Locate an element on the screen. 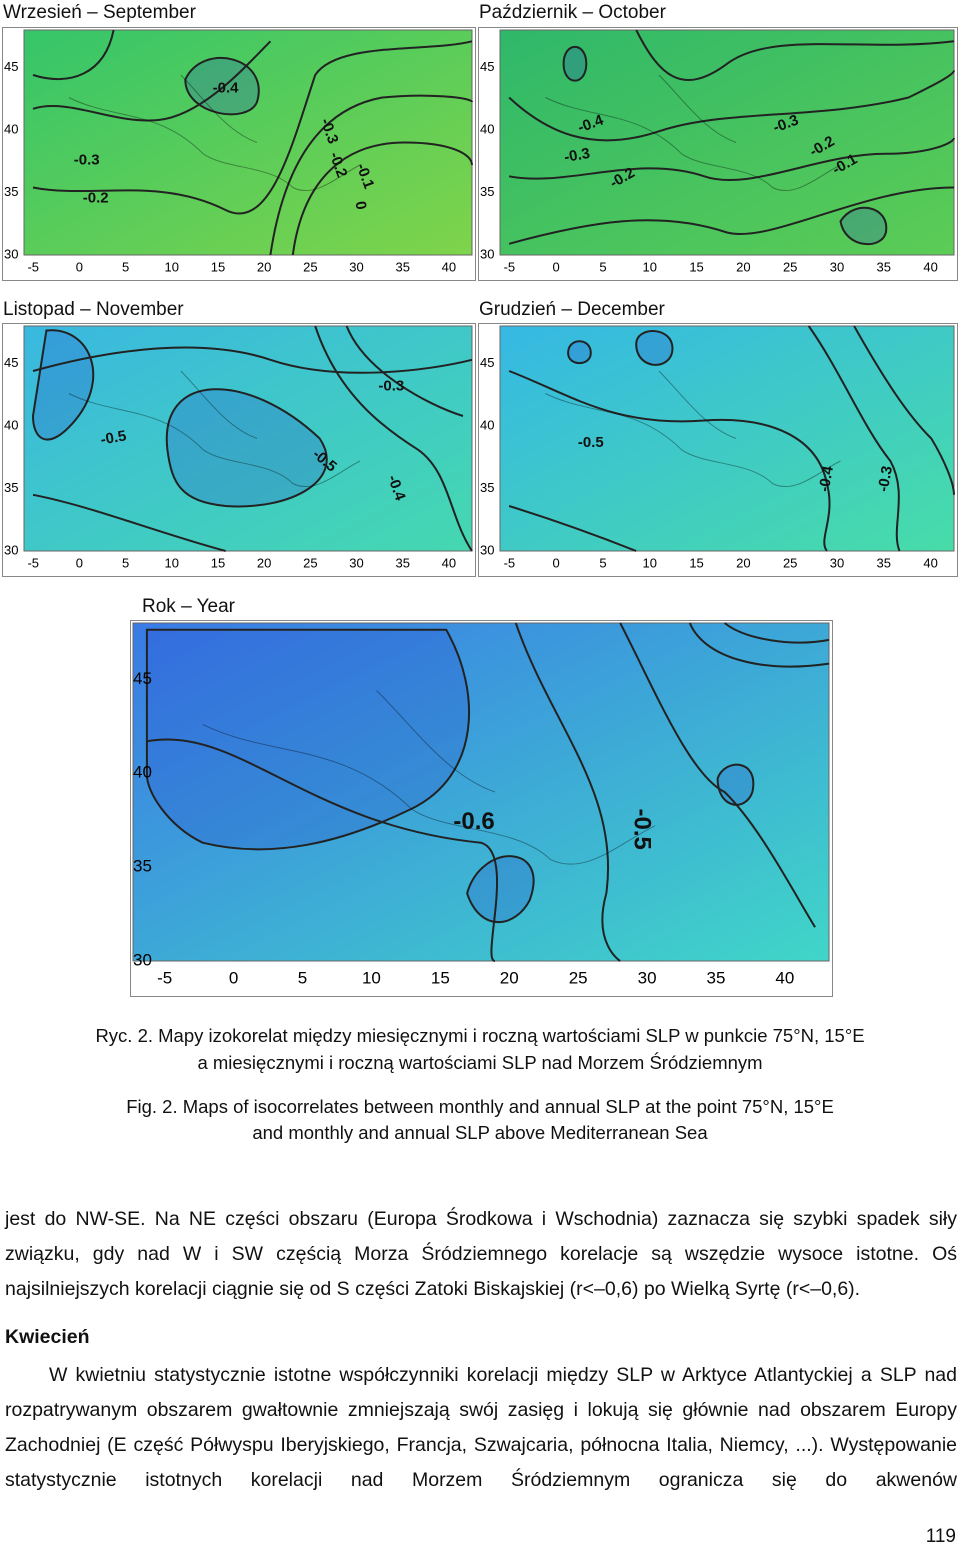 Image resolution: width=960 pixels, height=1551 pixels. contour-label: -0.6 is located at coordinates (473, 821).